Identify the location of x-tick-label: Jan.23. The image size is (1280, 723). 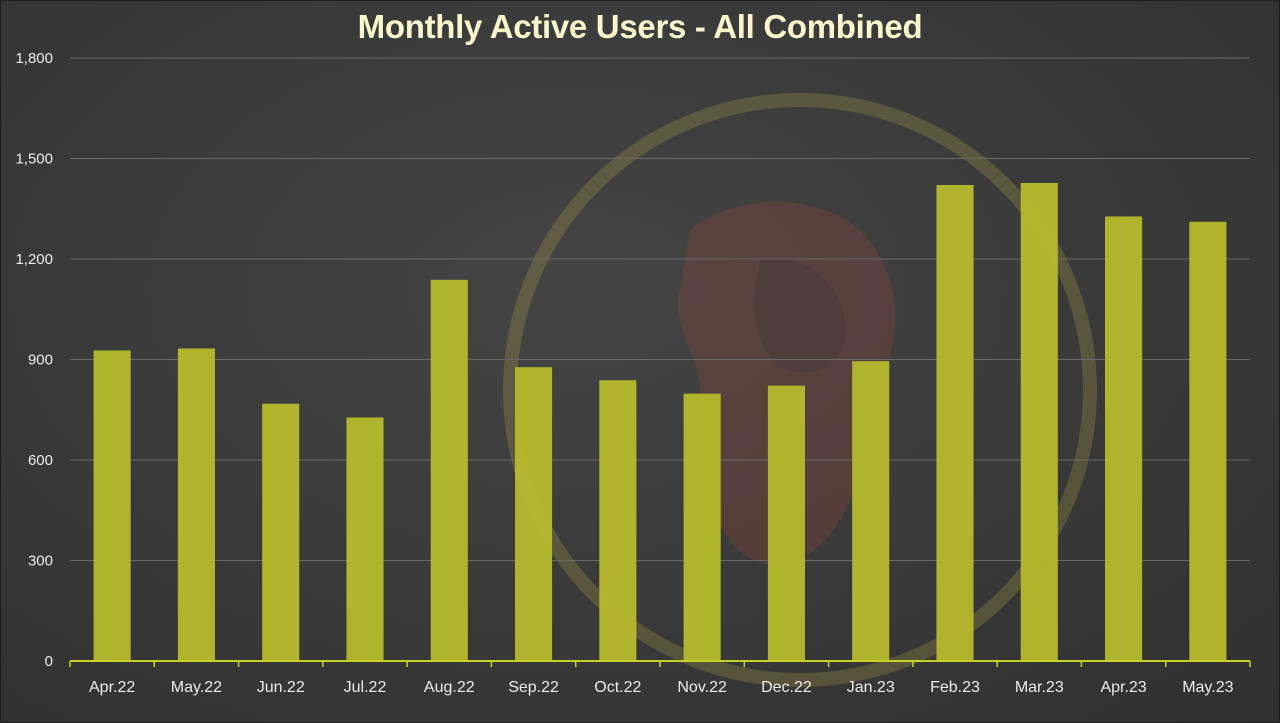
(871, 687).